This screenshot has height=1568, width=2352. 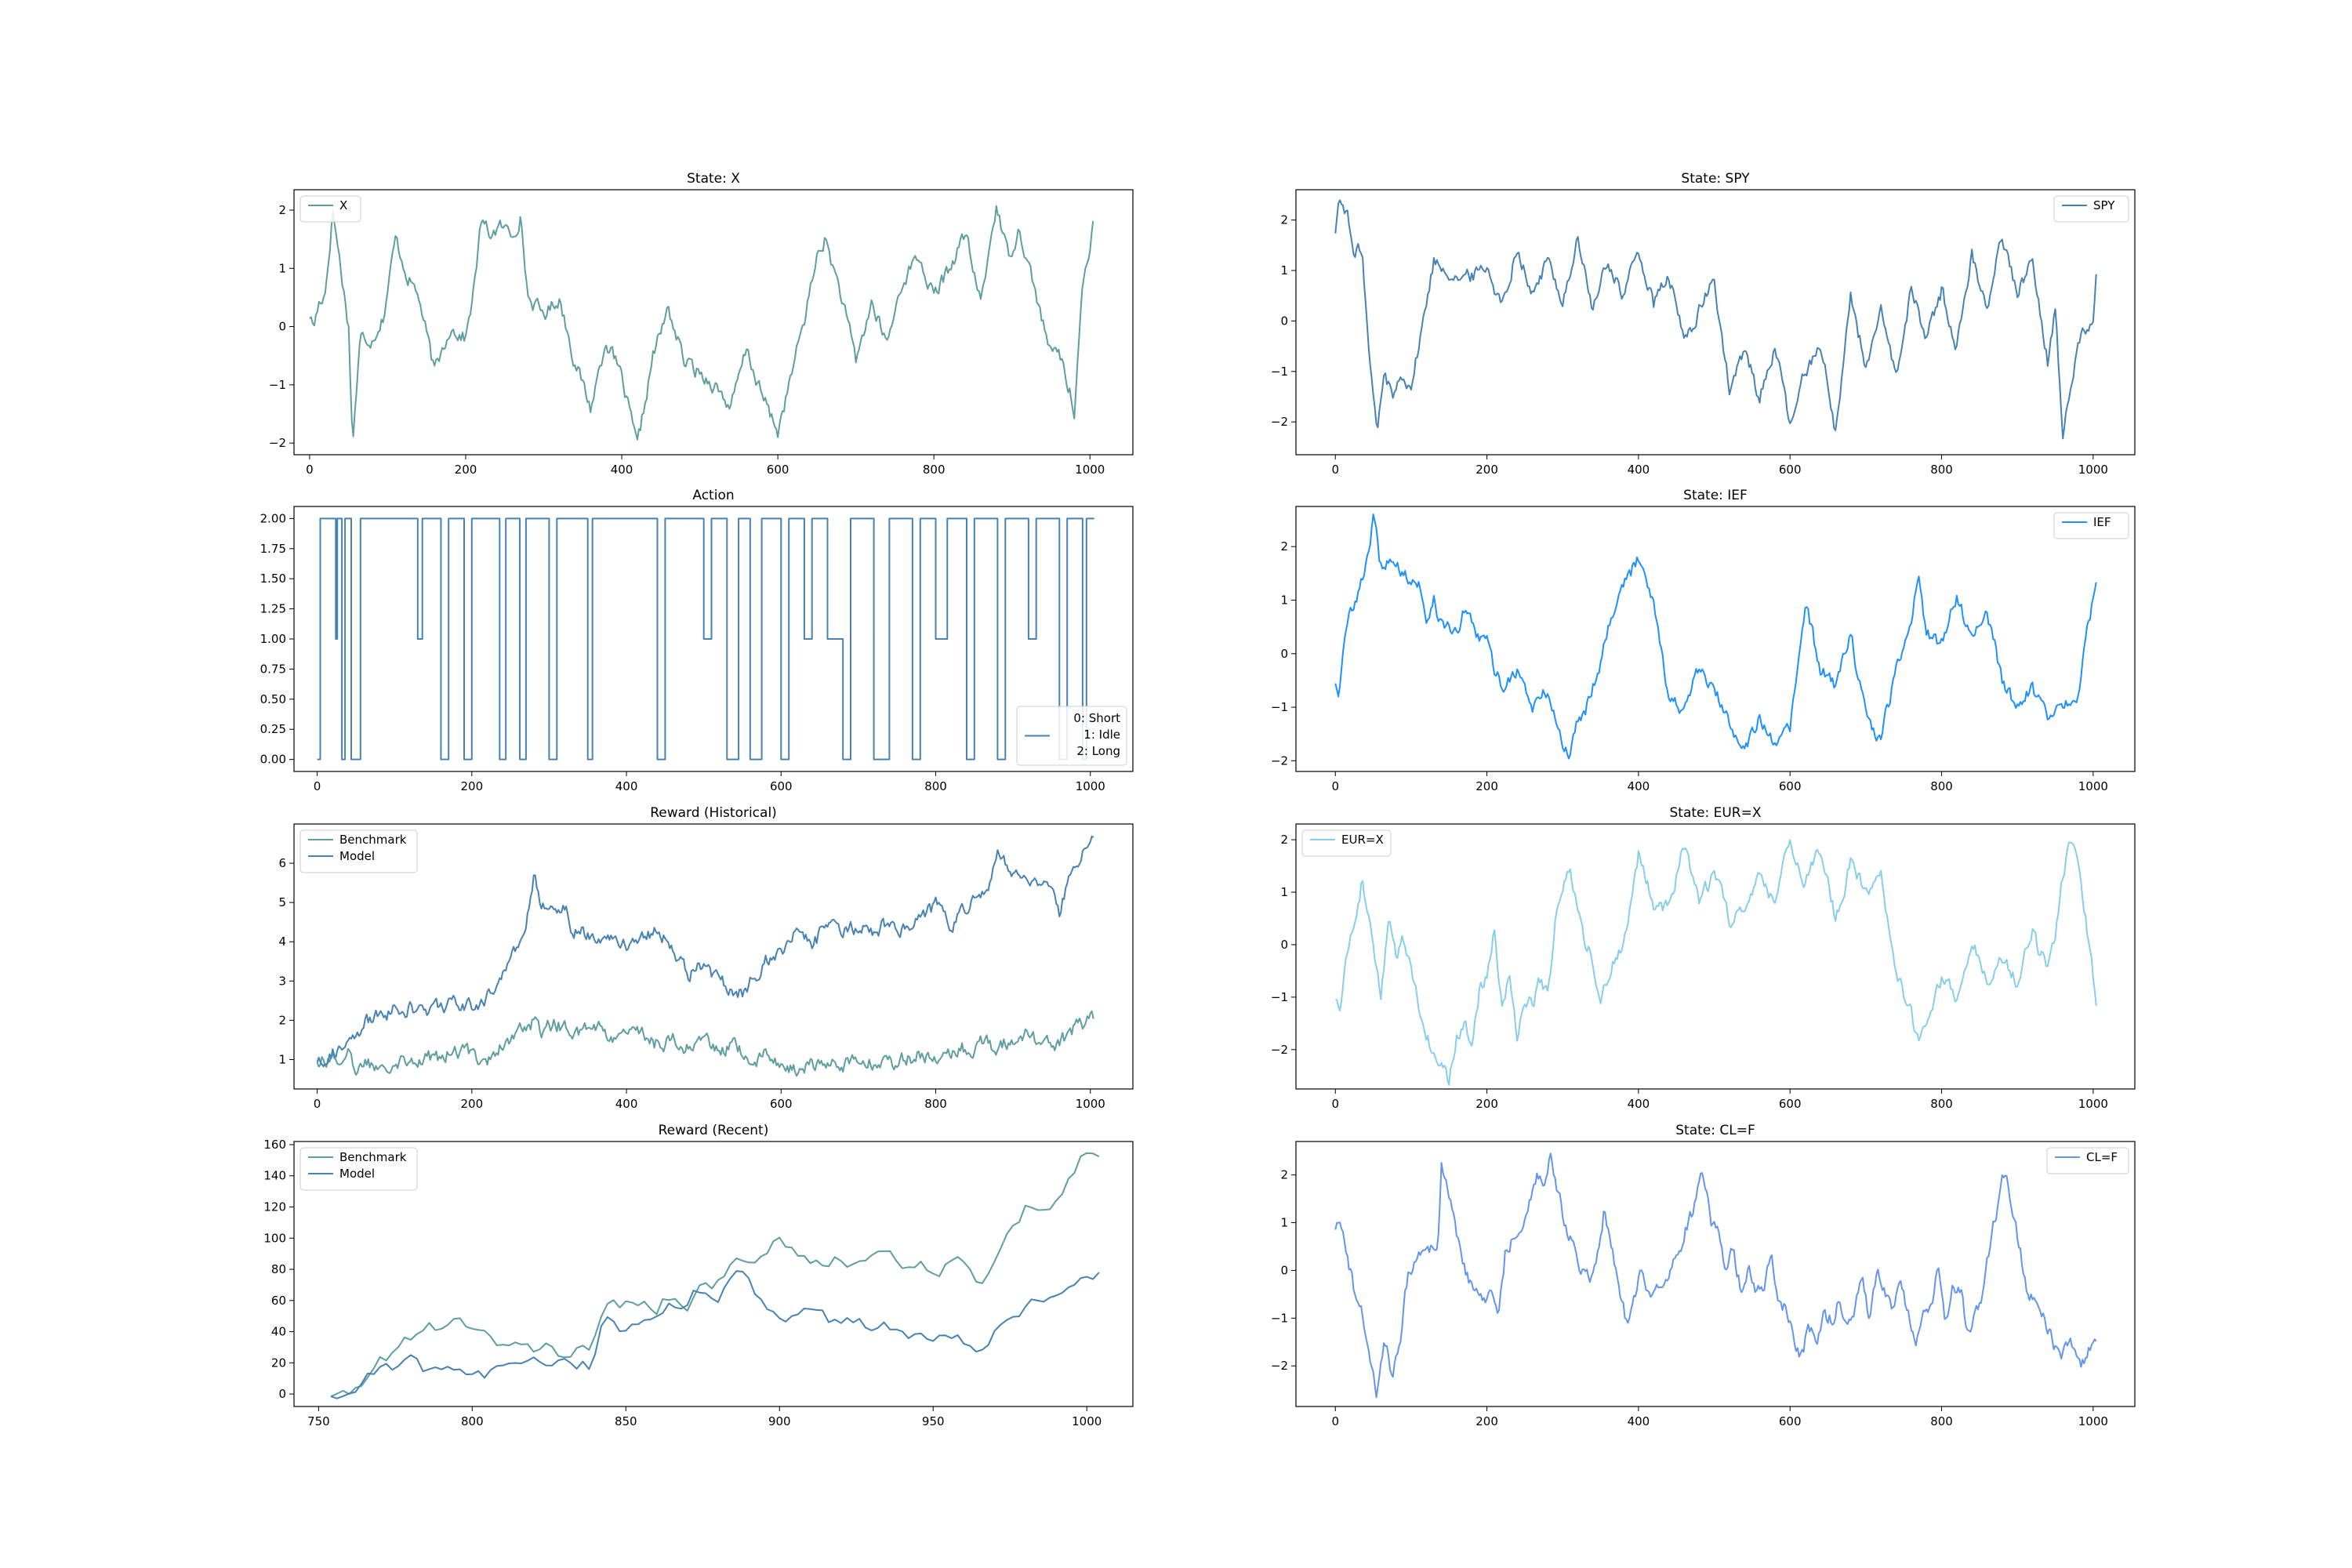 What do you see at coordinates (273, 518) in the screenshot?
I see `y-tick-label: 2.00` at bounding box center [273, 518].